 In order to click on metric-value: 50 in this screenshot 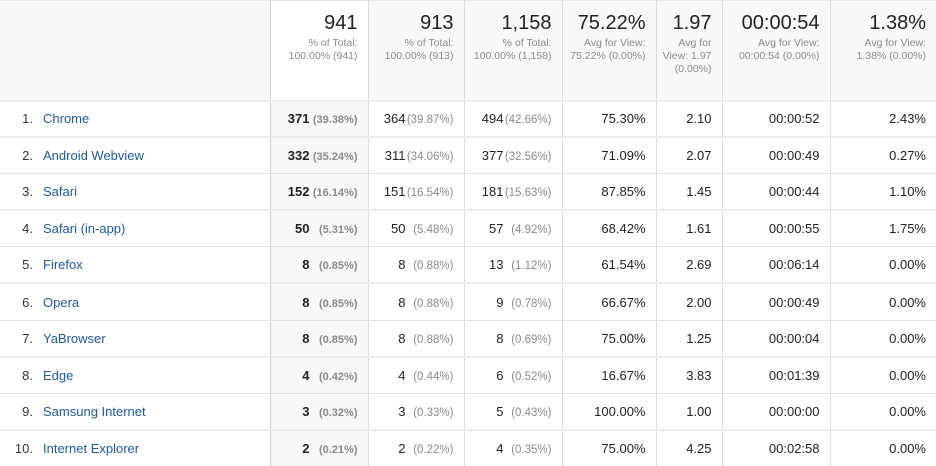, I will do `click(302, 229)`.